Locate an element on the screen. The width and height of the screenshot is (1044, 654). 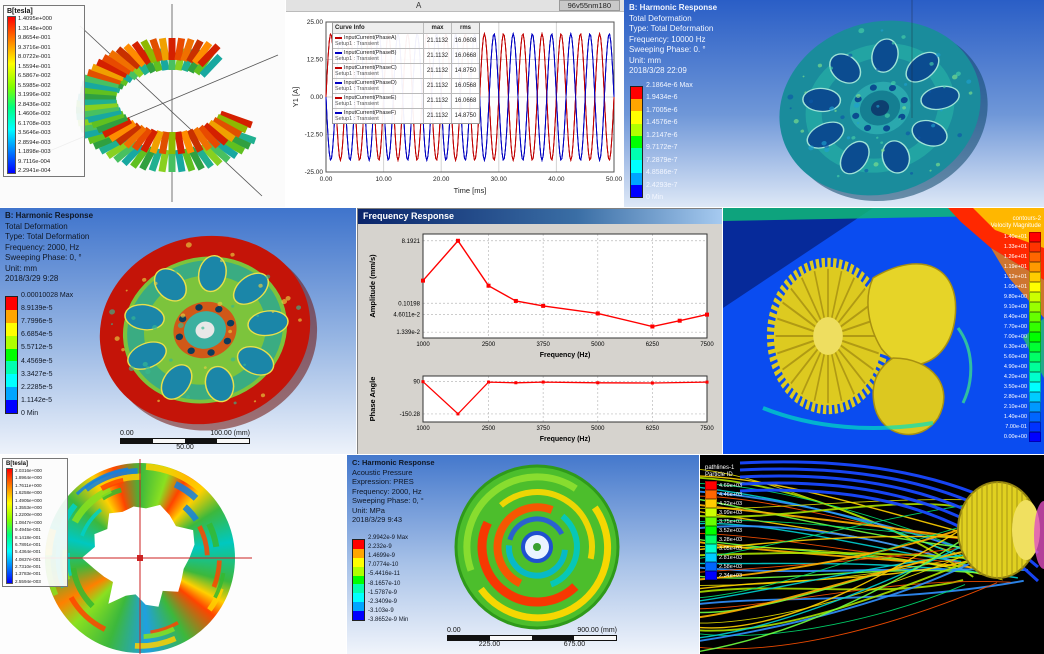
g-shape is located at coordinates (883, 111).